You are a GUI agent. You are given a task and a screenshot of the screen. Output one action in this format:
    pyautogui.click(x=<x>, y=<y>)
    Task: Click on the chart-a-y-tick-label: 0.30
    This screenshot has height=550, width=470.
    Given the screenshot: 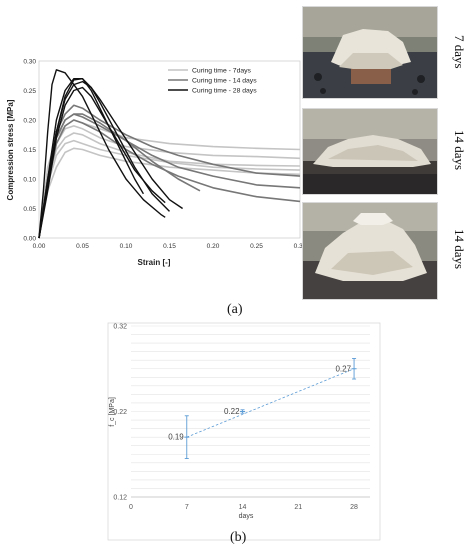 What is the action you would take?
    pyautogui.click(x=29, y=62)
    